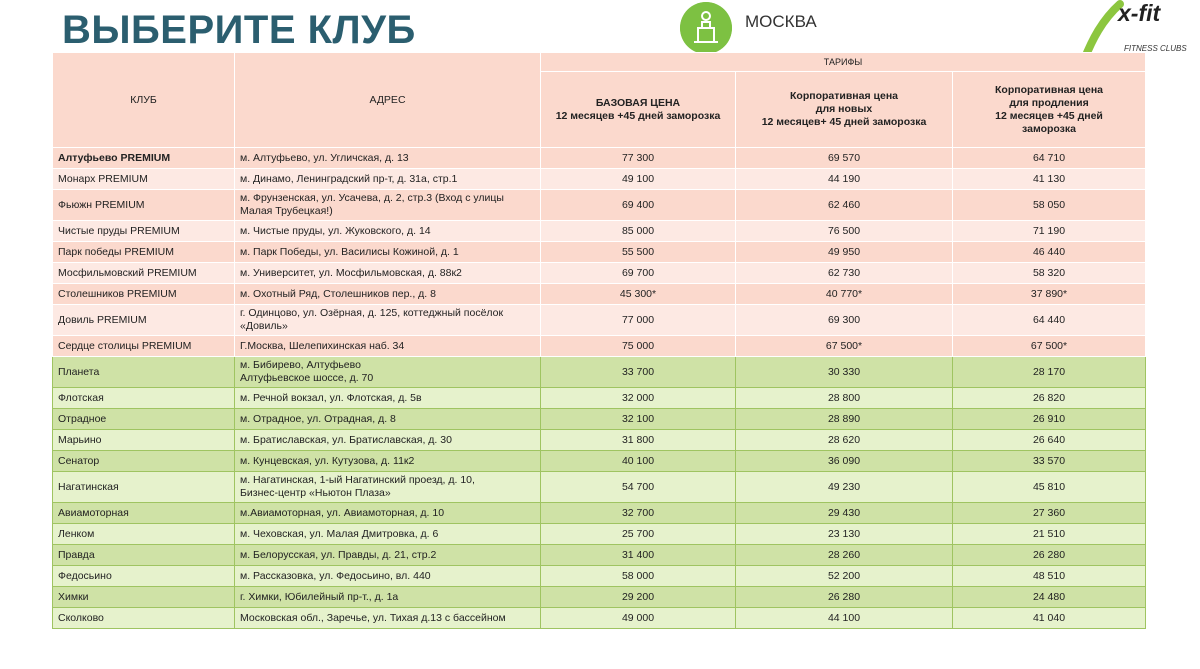 The image size is (1200, 669). What do you see at coordinates (143, 252) in the screenshot?
I see `club-name: Парк победы PREMIUM` at bounding box center [143, 252].